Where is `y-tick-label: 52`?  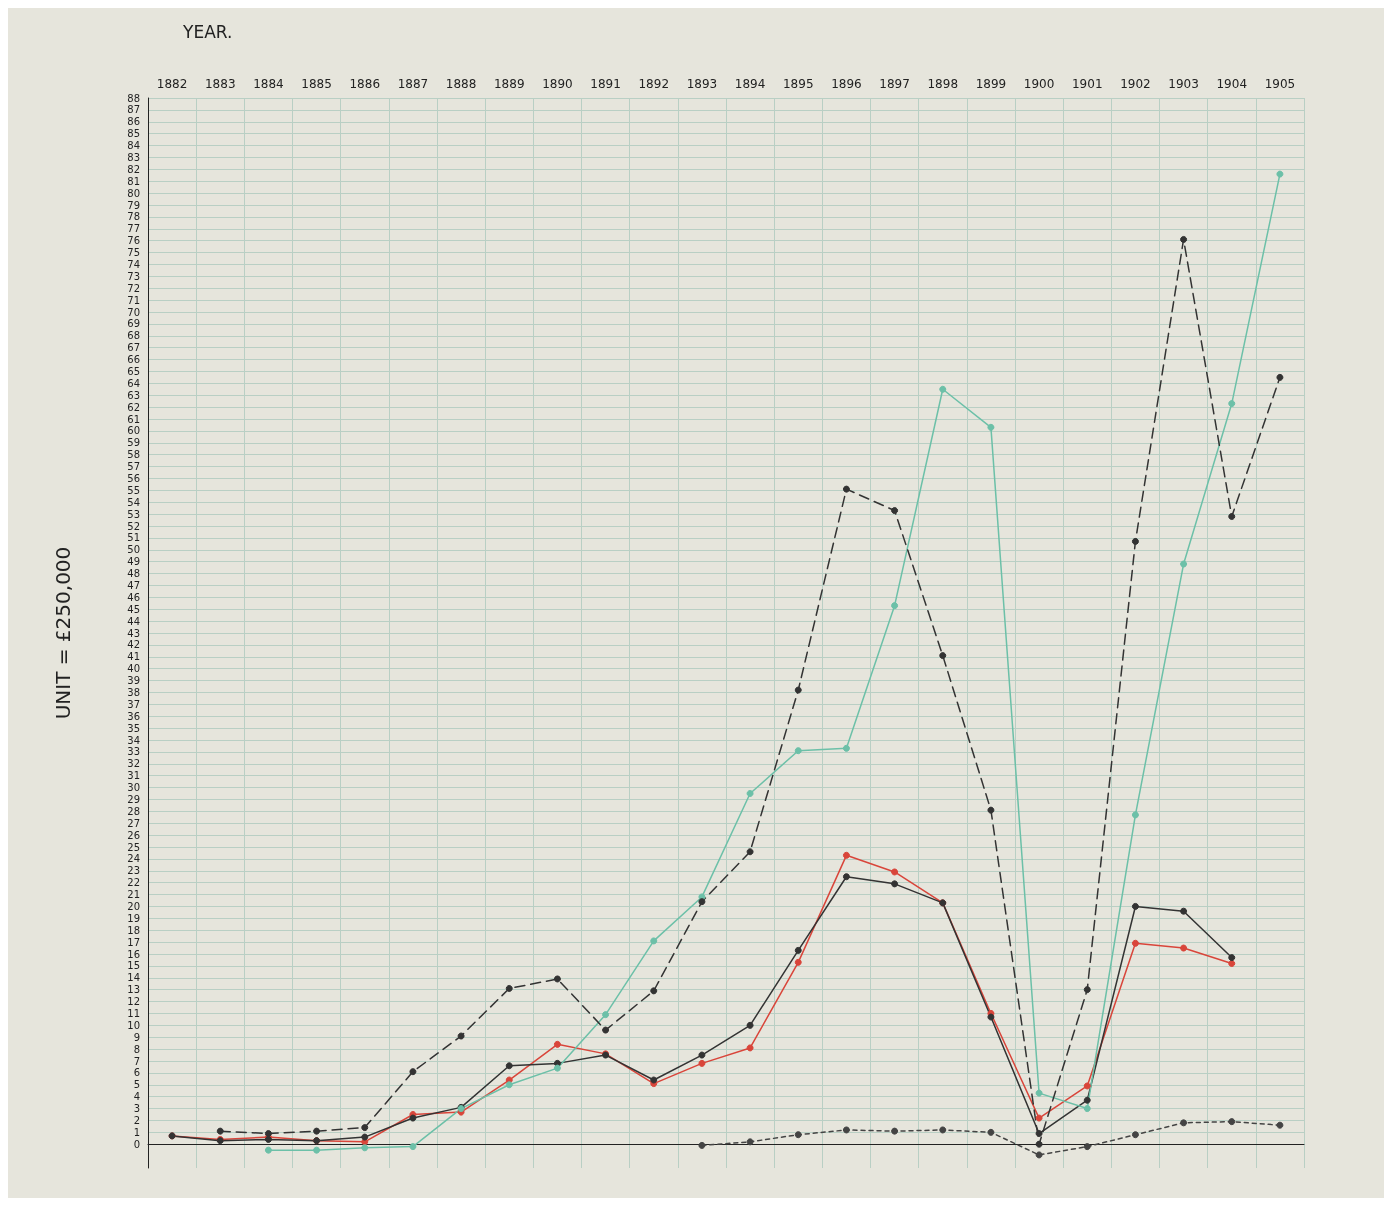 y-tick-label: 52 is located at coordinates (133, 526).